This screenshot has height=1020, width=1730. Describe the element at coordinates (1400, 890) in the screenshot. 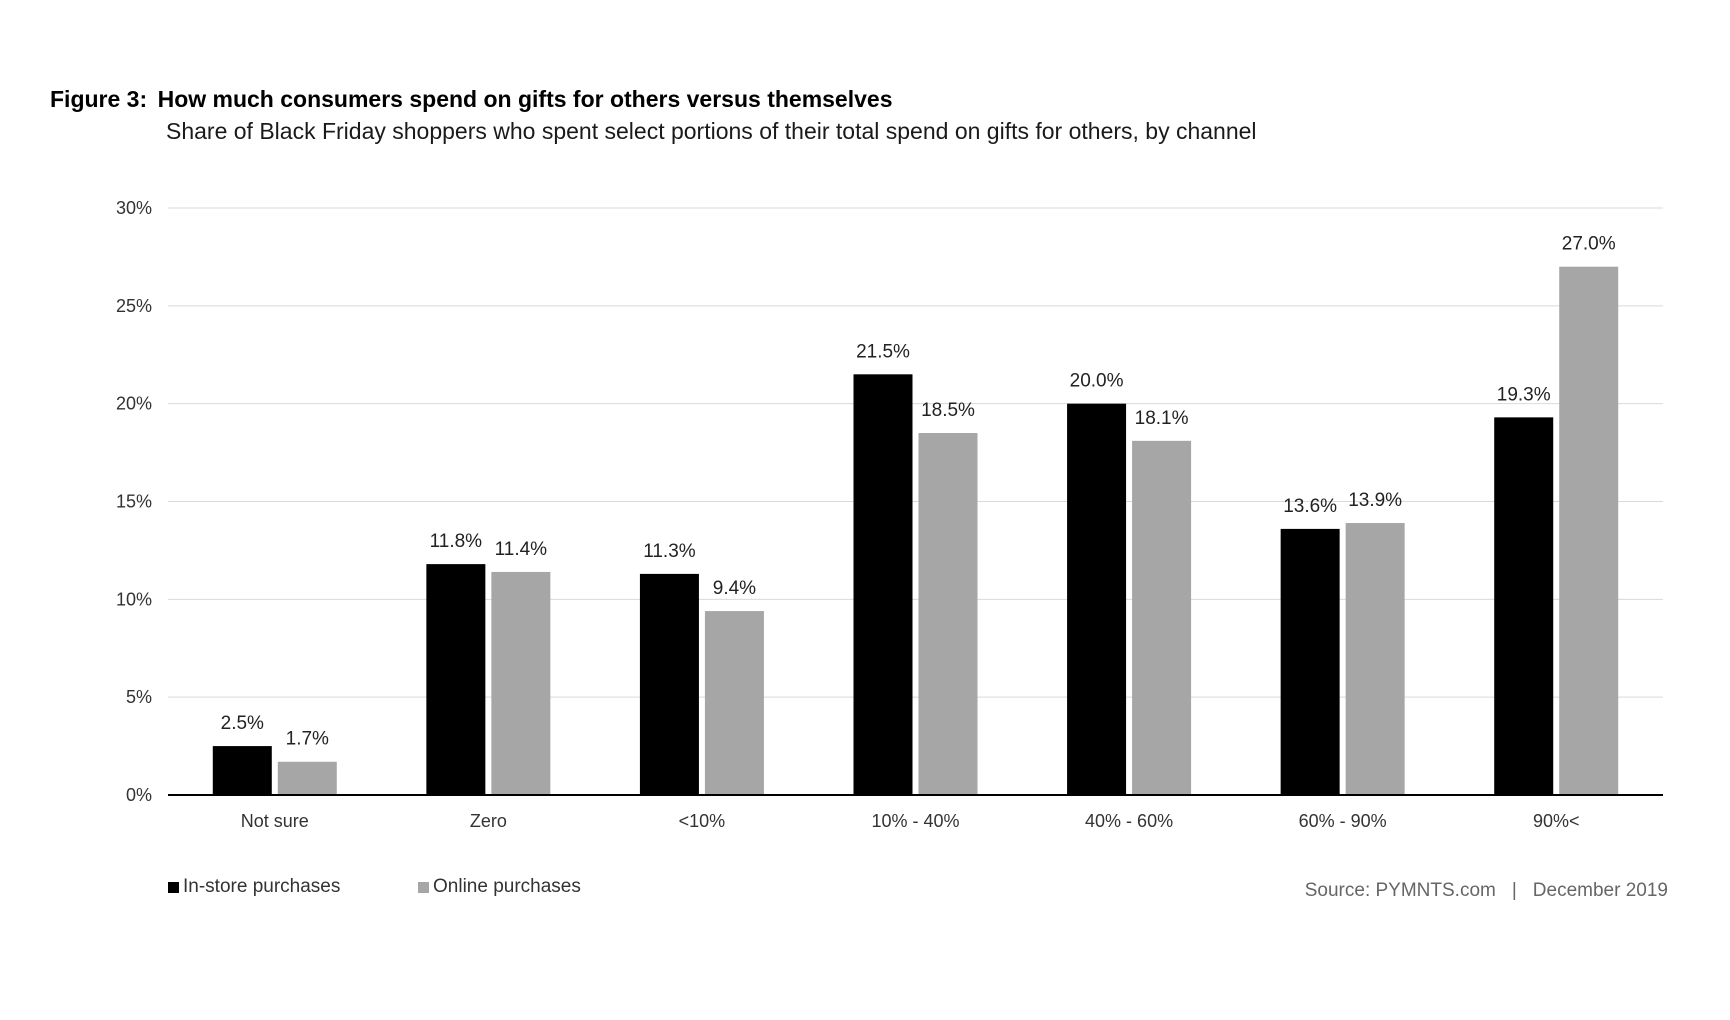

I see `source-text: Source: PYMNTS.com` at that location.